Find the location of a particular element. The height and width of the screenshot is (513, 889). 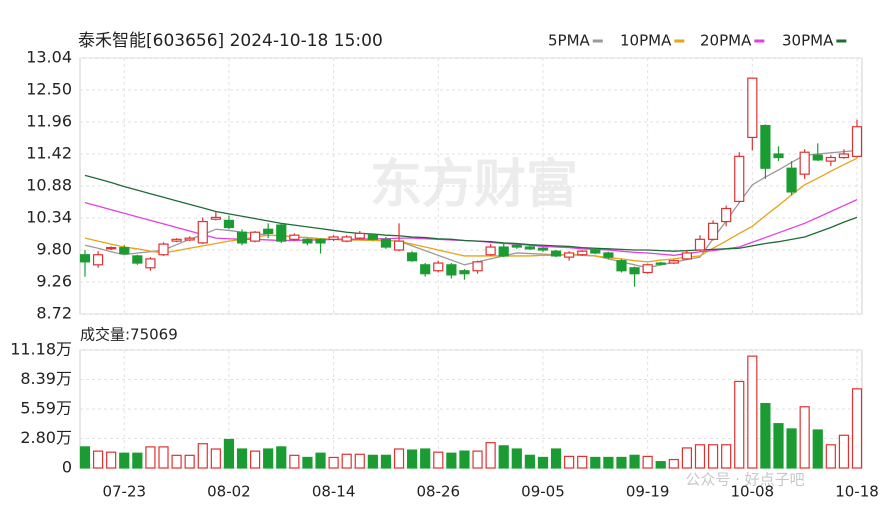

y-tick-label: 13.04 is located at coordinates (49, 57).